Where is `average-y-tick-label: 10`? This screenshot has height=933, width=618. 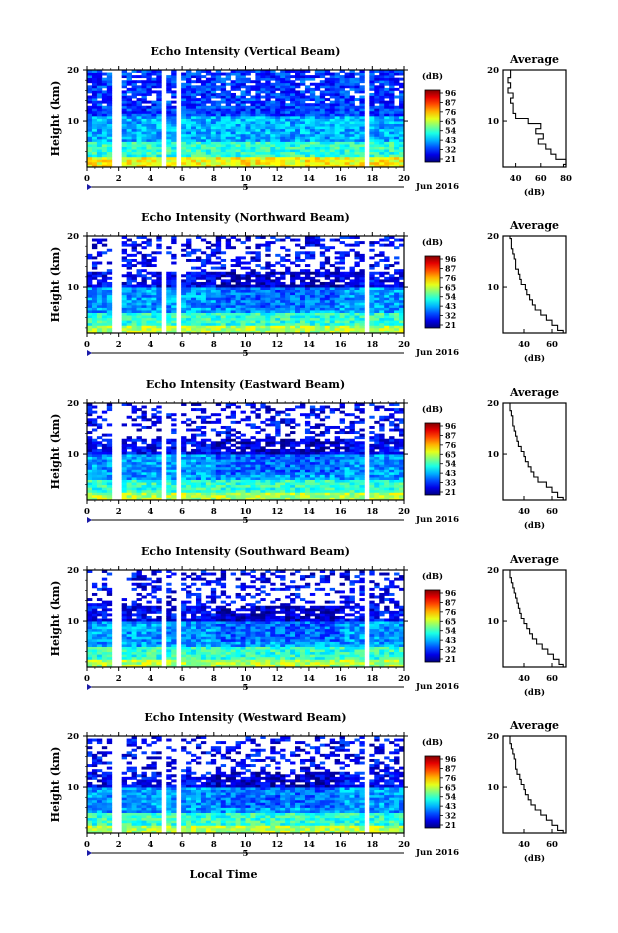
average-y-tick-label: 10 is located at coordinates (493, 122).